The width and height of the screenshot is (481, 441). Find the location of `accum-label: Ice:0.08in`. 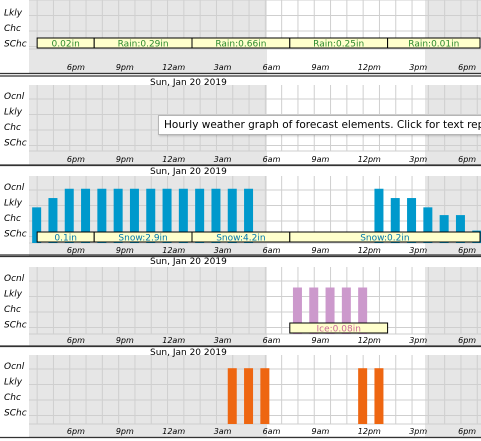

accum-label: Ice:0.08in is located at coordinates (338, 330).